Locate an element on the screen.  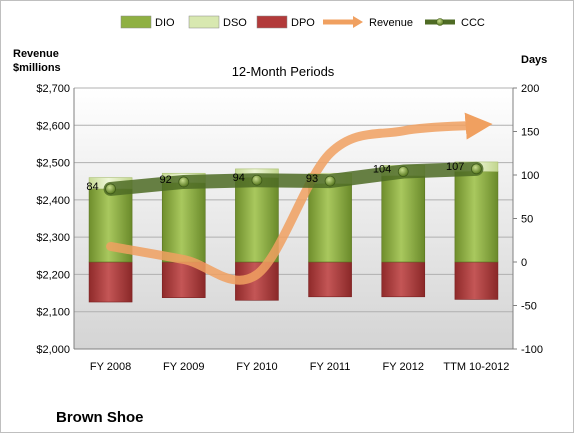
left-tick-label: $2,700 is located at coordinates (53, 89).